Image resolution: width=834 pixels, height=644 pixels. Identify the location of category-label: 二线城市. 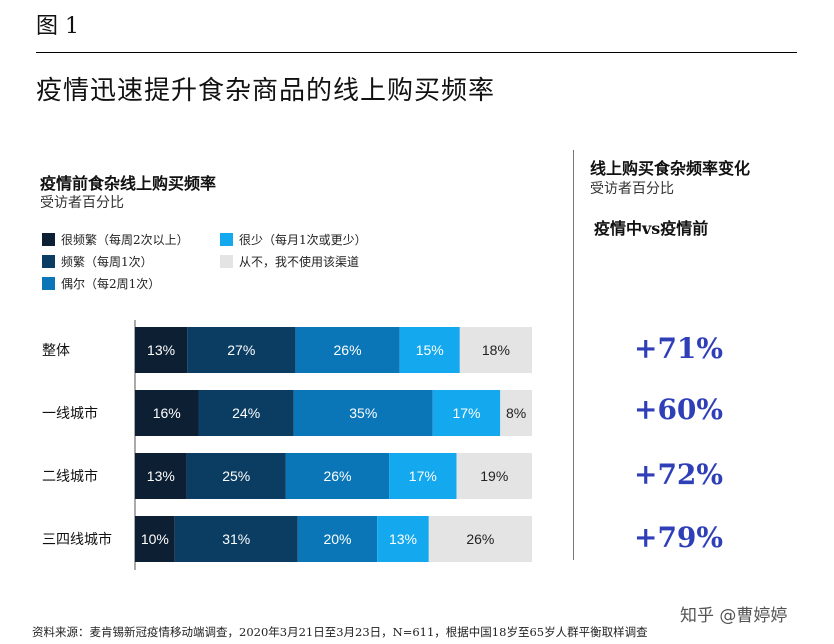
(70, 476).